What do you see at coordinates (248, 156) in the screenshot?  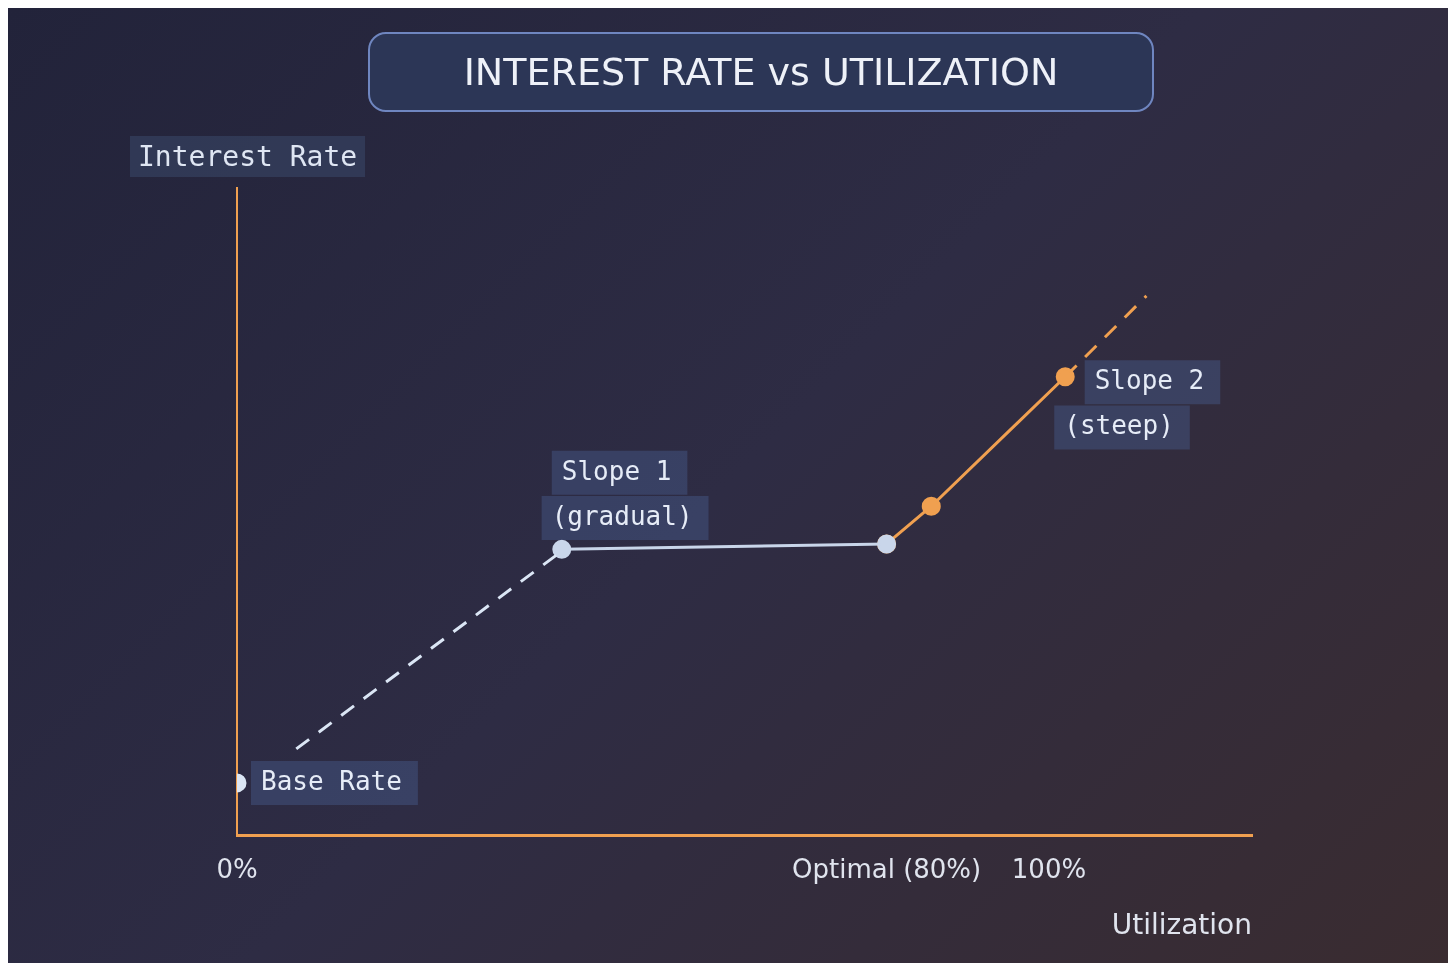 I see `y-axis-title: Interest Rate` at bounding box center [248, 156].